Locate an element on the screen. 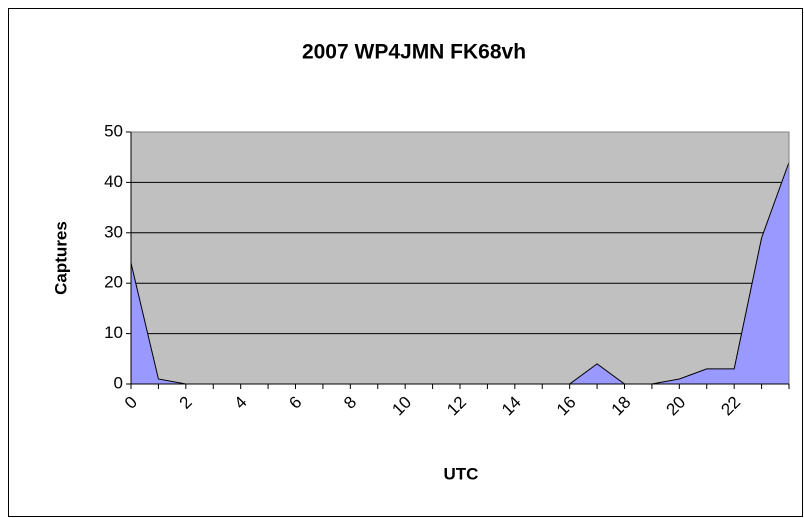 This screenshot has height=518, width=804. y-tick-label: 50 is located at coordinates (113, 130).